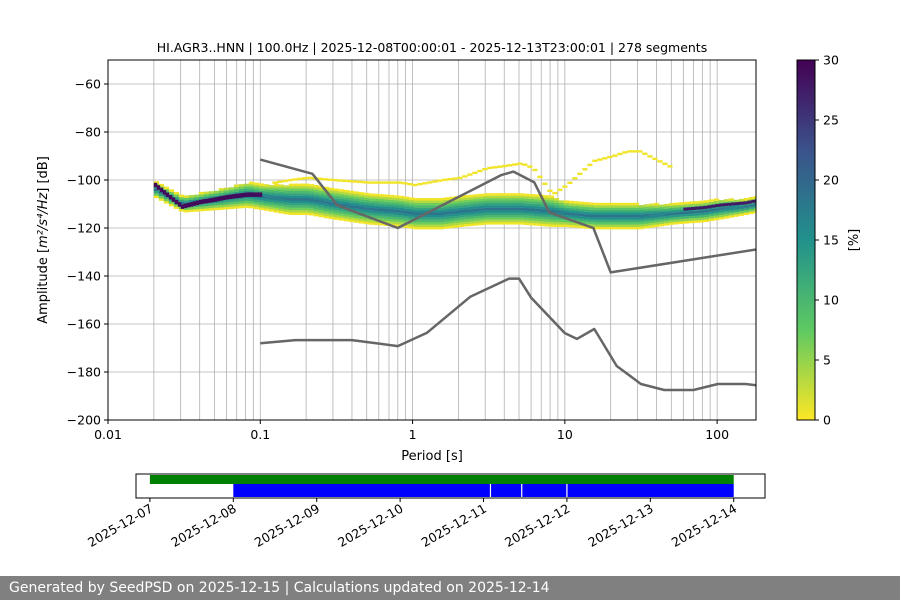 Image resolution: width=900 pixels, height=600 pixels. I want to click on date-tick-label: 2025-12-10, so click(370, 525).